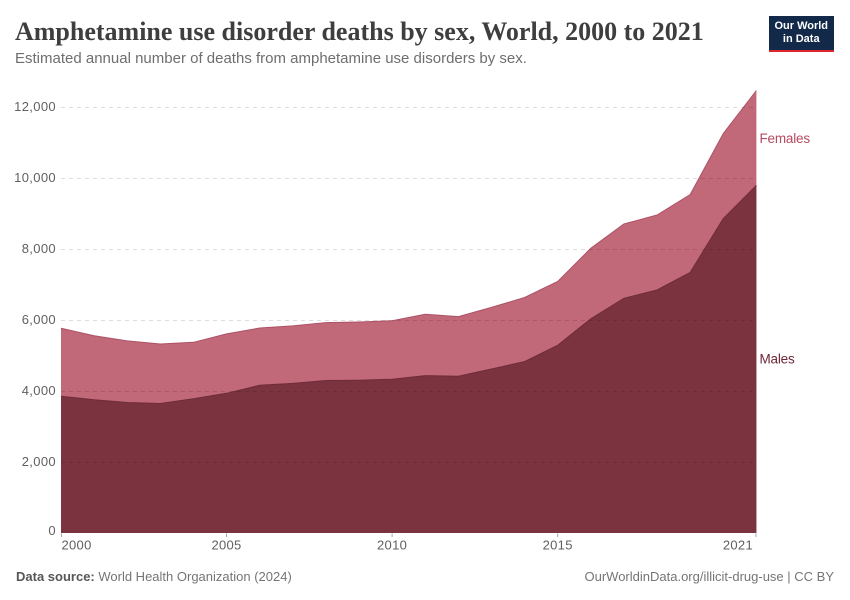 Image resolution: width=850 pixels, height=600 pixels. What do you see at coordinates (39, 390) in the screenshot?
I see `svg-text: 4,000` at bounding box center [39, 390].